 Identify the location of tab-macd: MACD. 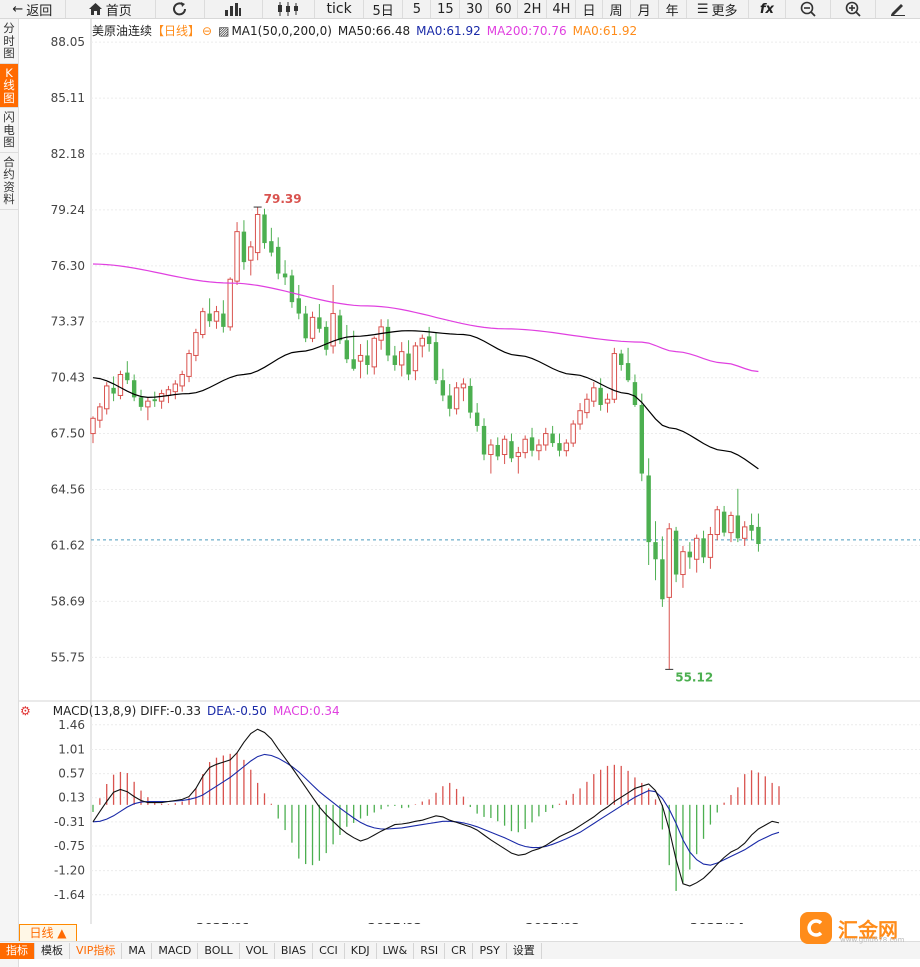
(175, 950).